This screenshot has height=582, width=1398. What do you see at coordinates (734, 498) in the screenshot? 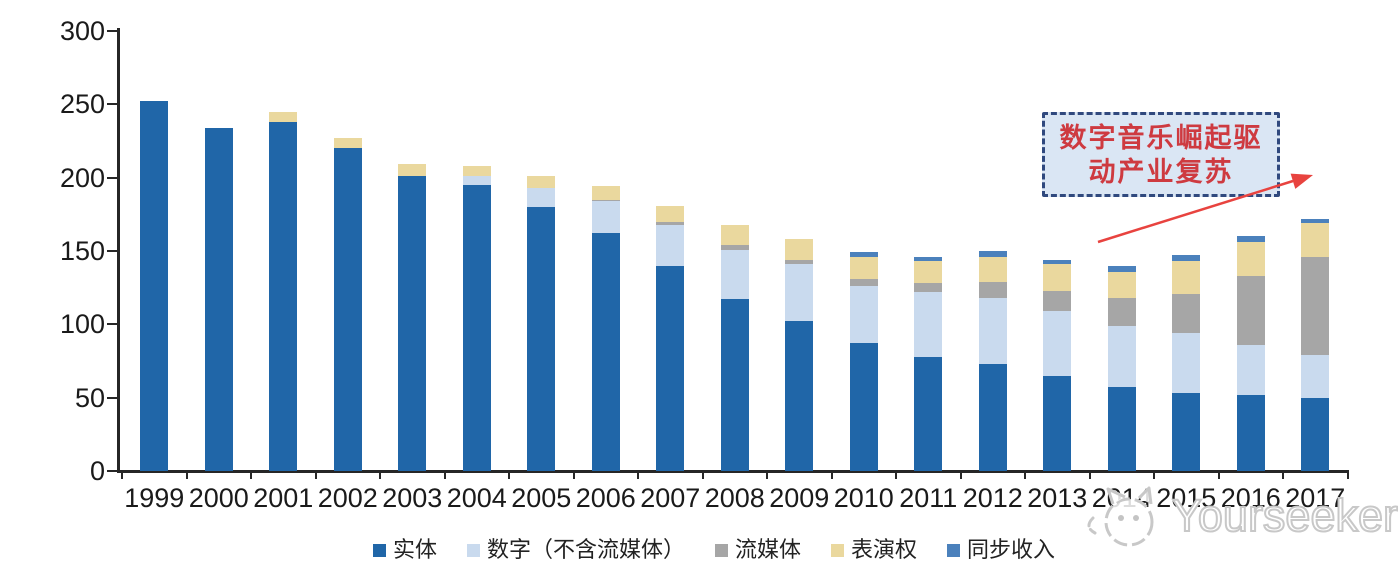
I see `x-axis-category-label: 2008` at bounding box center [734, 498].